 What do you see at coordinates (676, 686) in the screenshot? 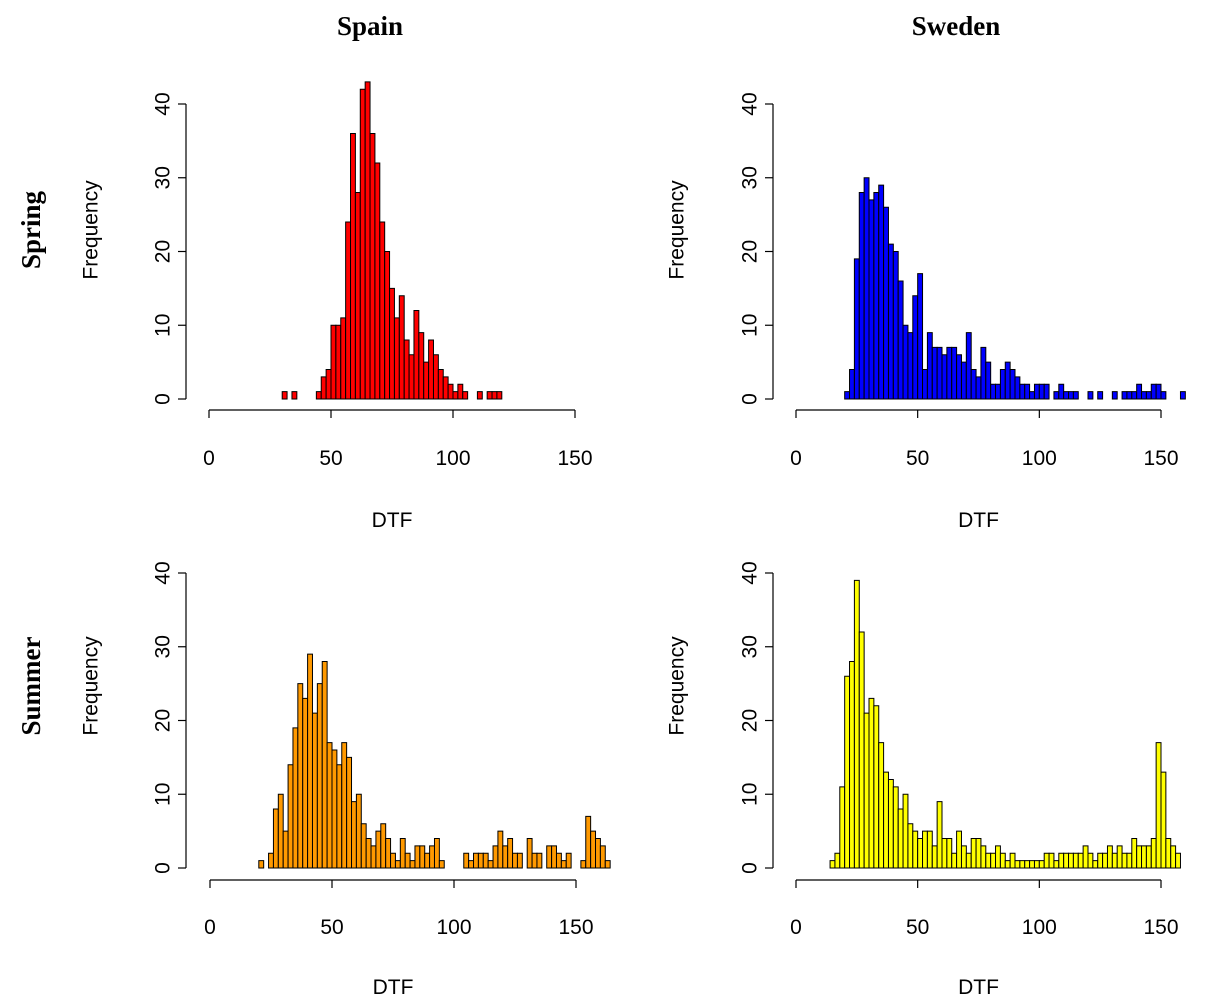
I see `y-axis-title: Frequency` at bounding box center [676, 686].